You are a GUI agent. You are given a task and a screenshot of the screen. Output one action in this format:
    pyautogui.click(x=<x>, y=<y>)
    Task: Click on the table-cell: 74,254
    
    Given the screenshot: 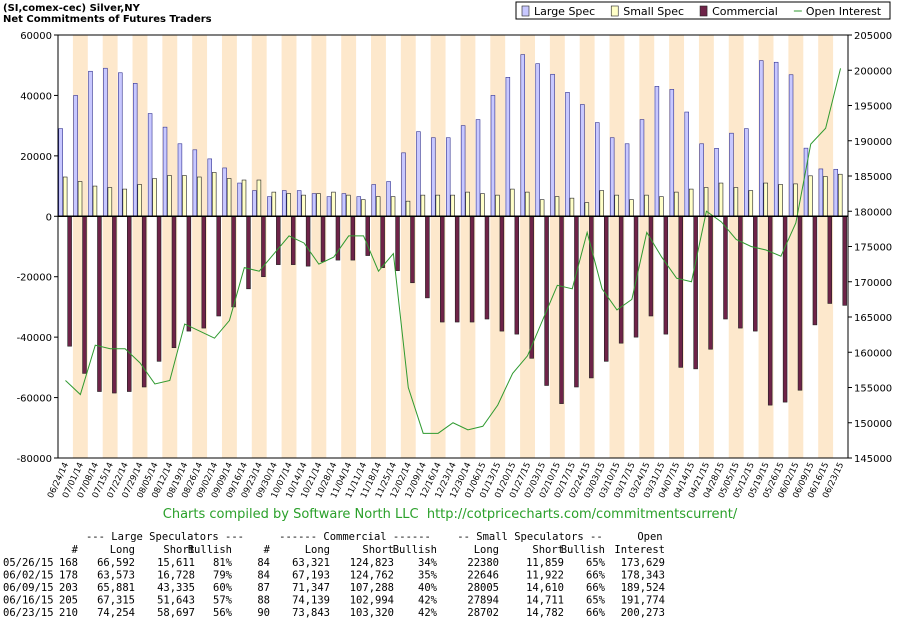 What is the action you would take?
    pyautogui.click(x=116, y=613)
    